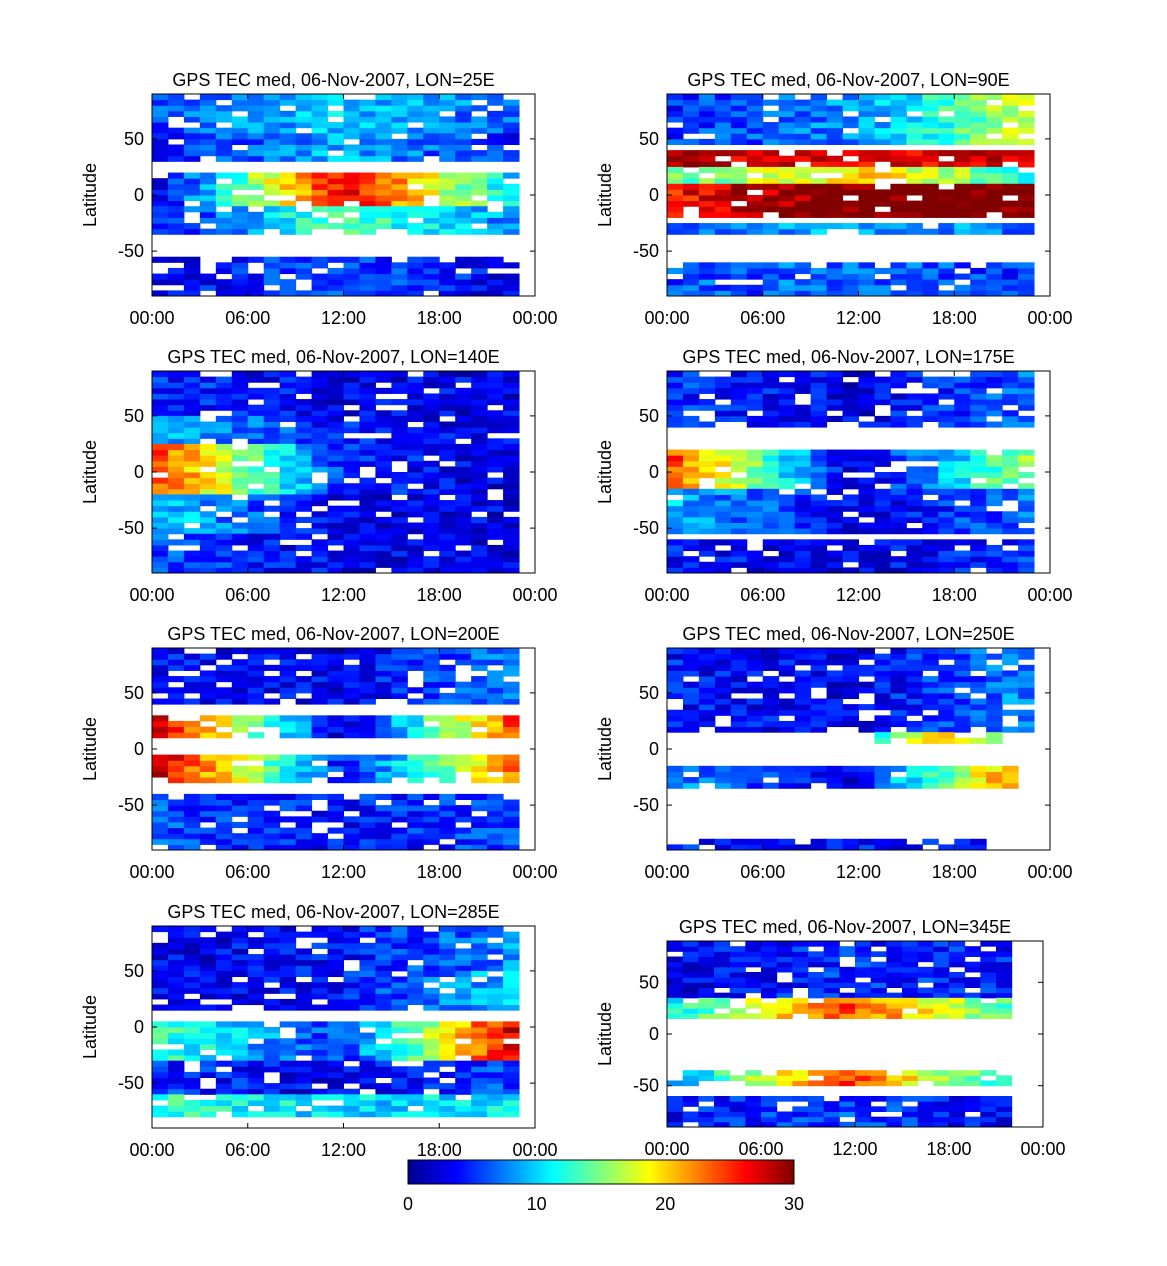 The height and width of the screenshot is (1266, 1167). What do you see at coordinates (247, 872) in the screenshot?
I see `x-tick-label: 06:00` at bounding box center [247, 872].